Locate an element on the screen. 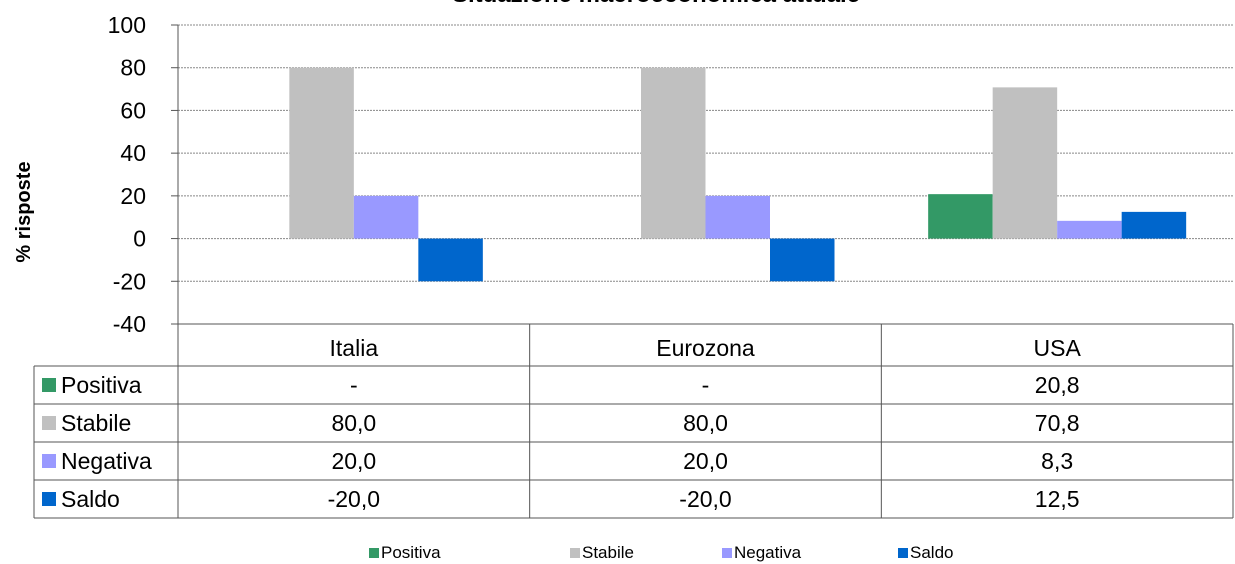 Image resolution: width=1235 pixels, height=564 pixels. category-label: Italia is located at coordinates (354, 348).